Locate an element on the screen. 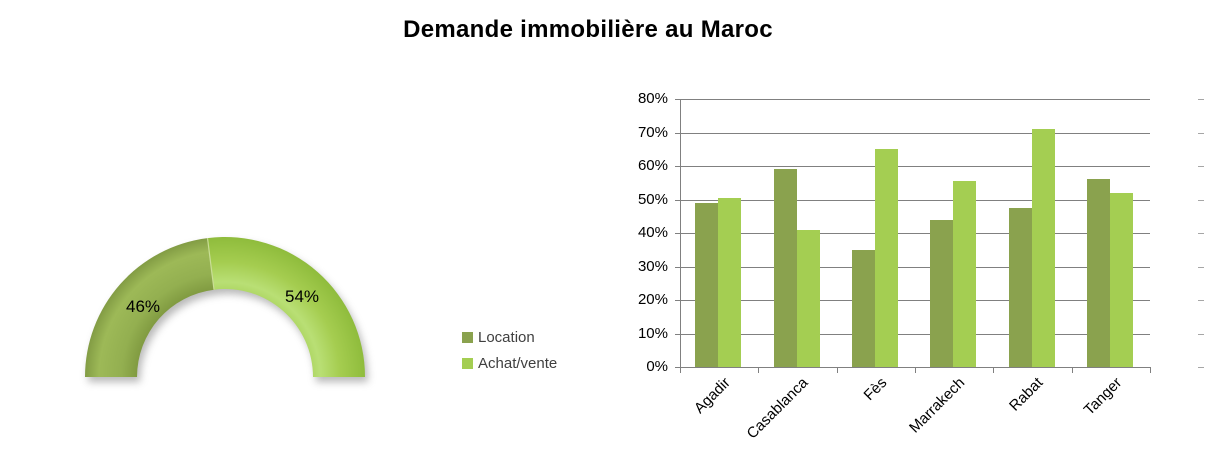 The image size is (1206, 472). gauge-slice-divider is located at coordinates (210, 264).